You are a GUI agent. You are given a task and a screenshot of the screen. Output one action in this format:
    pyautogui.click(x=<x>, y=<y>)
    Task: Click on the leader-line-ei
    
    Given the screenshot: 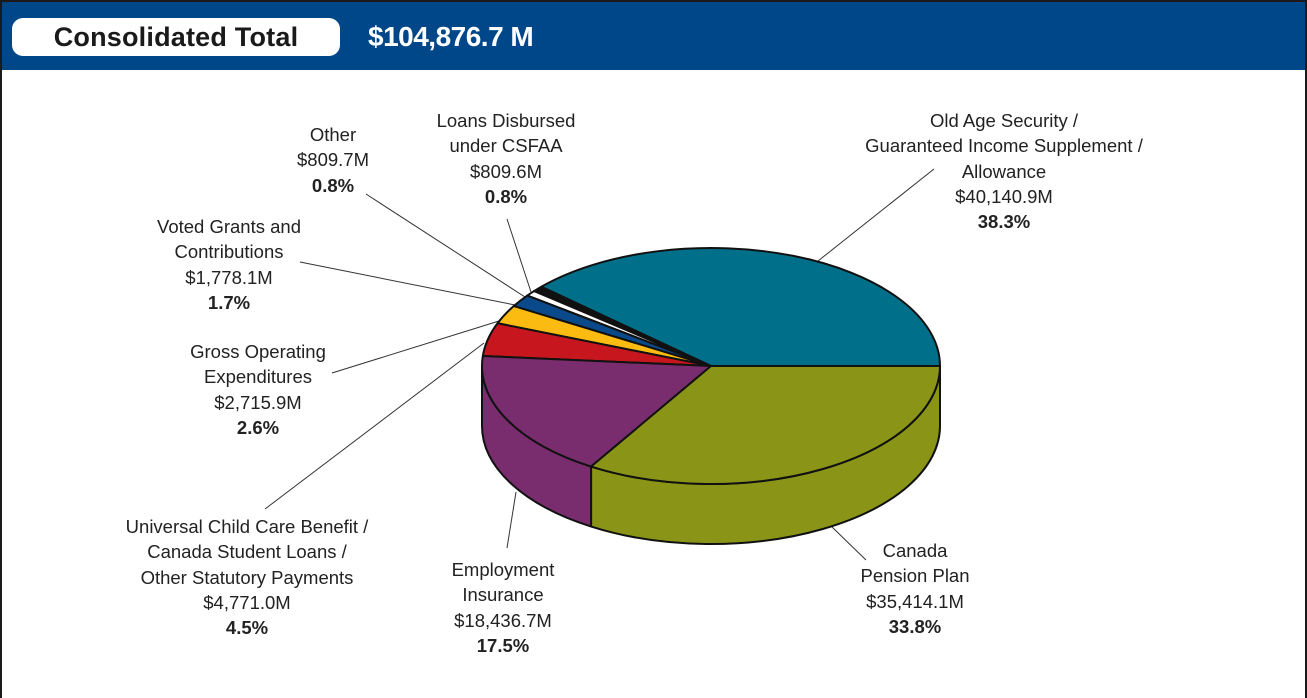 What is the action you would take?
    pyautogui.click(x=511, y=520)
    